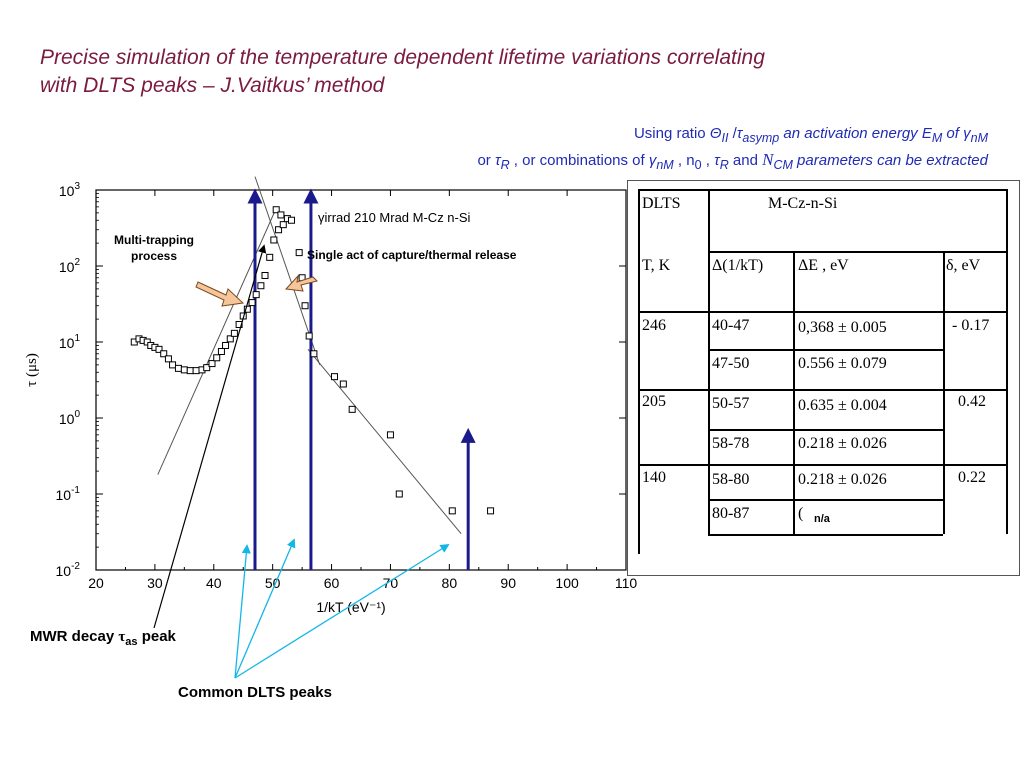 This screenshot has height=768, width=1024. Describe the element at coordinates (412, 255) in the screenshot. I see `single-act-label: Single act of capture/thermal release` at that location.